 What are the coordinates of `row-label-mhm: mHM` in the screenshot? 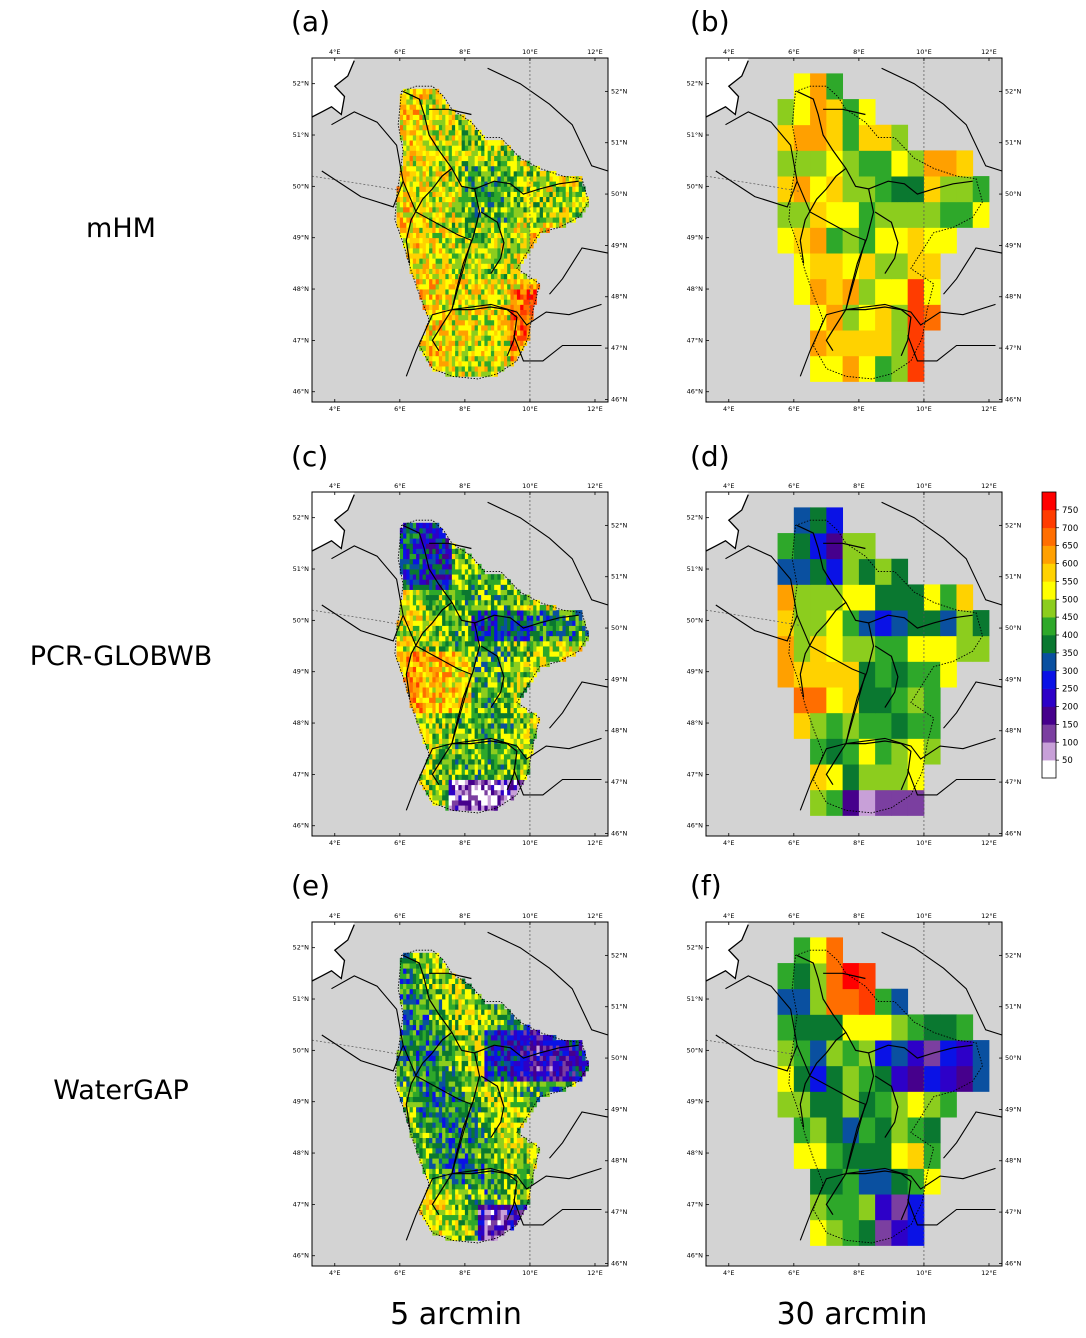 It's located at (121, 228).